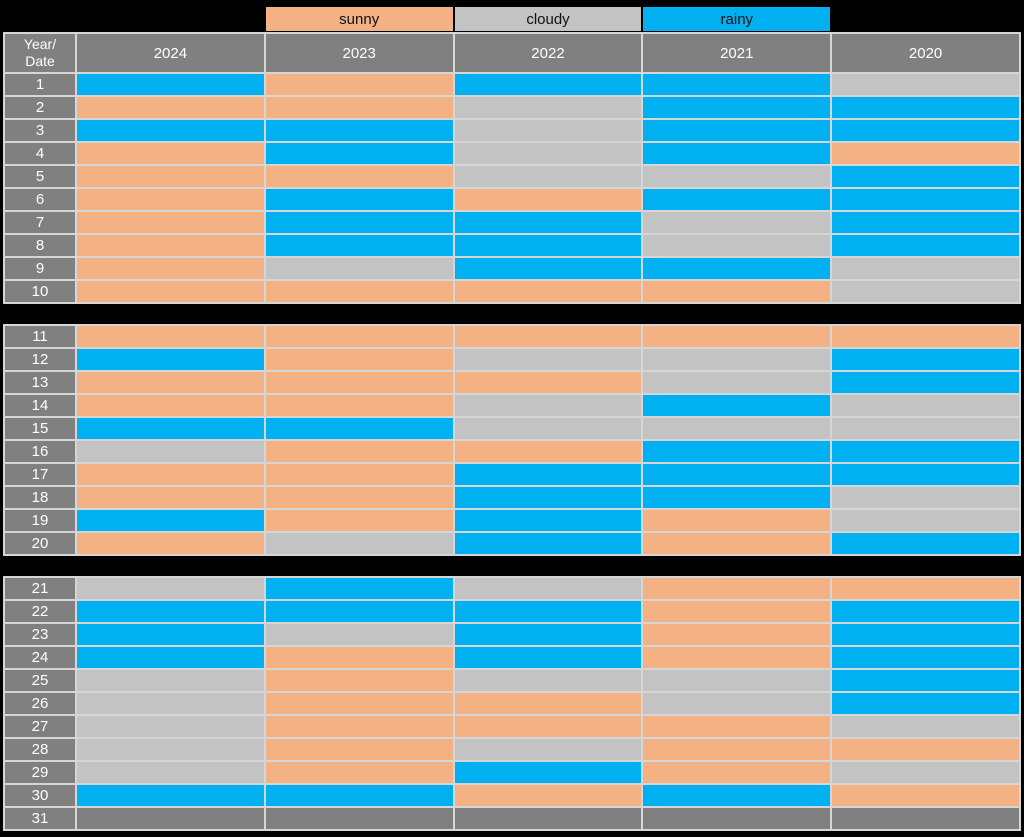 The width and height of the screenshot is (1024, 837). Describe the element at coordinates (40, 359) in the screenshot. I see `date-cell: 12` at that location.